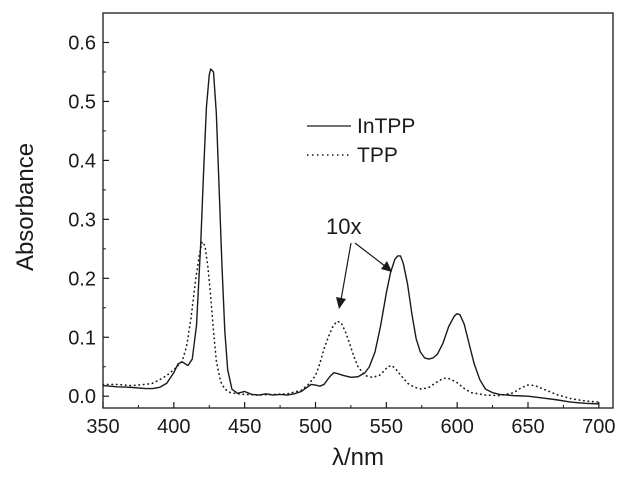 The image size is (623, 478). What do you see at coordinates (25, 207) in the screenshot?
I see `y-axis-title: Absorbance` at bounding box center [25, 207].